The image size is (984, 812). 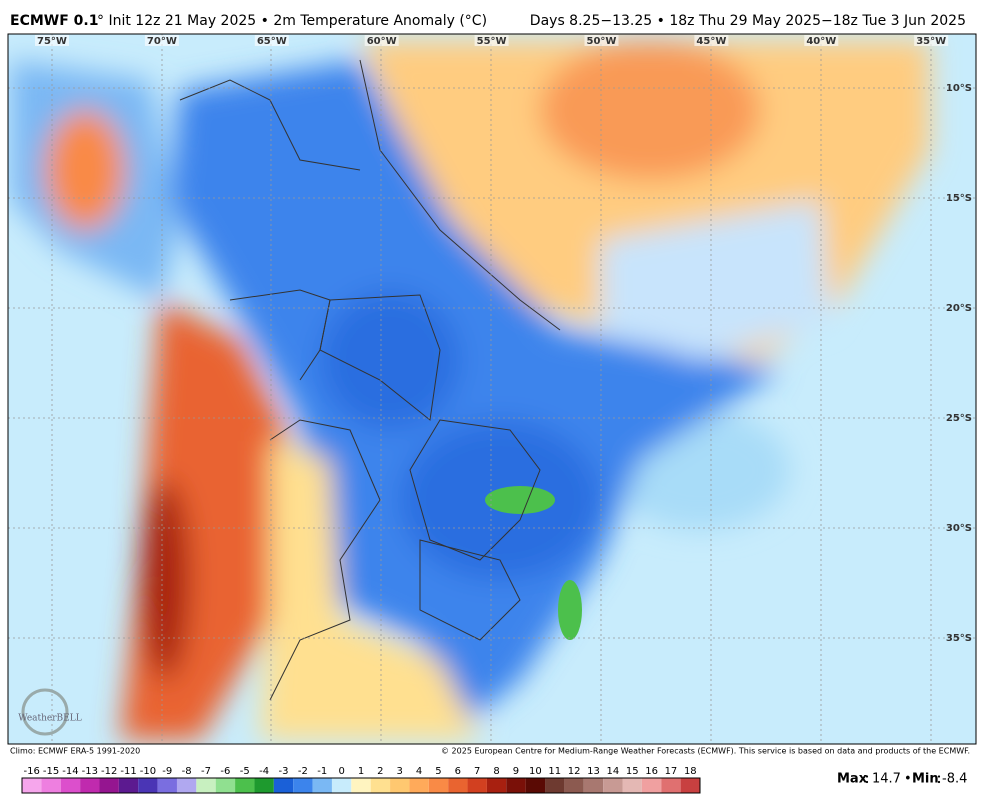 I want to click on logo-icon, so click(x=45, y=712).